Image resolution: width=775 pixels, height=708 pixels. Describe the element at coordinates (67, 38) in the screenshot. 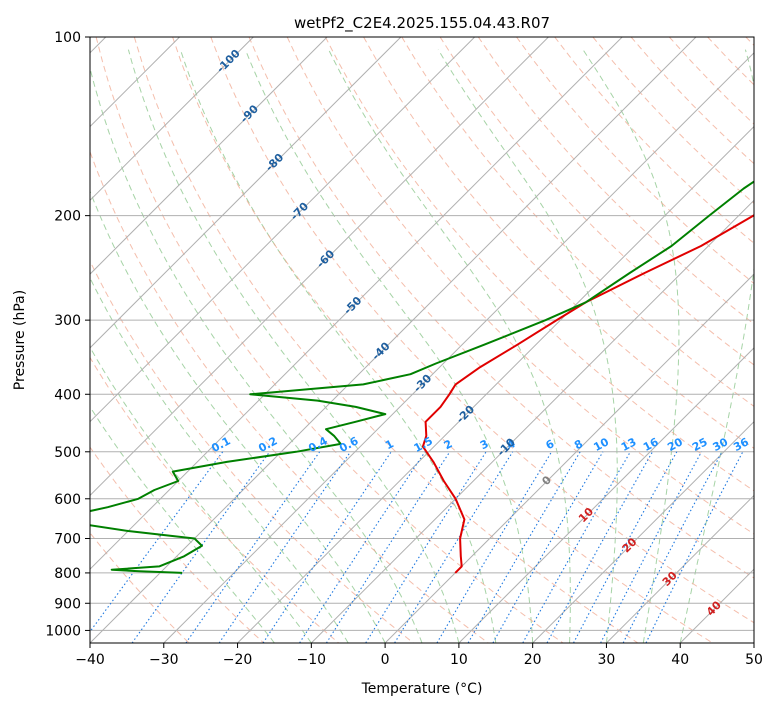

I see `y-tick-label: 100` at that location.